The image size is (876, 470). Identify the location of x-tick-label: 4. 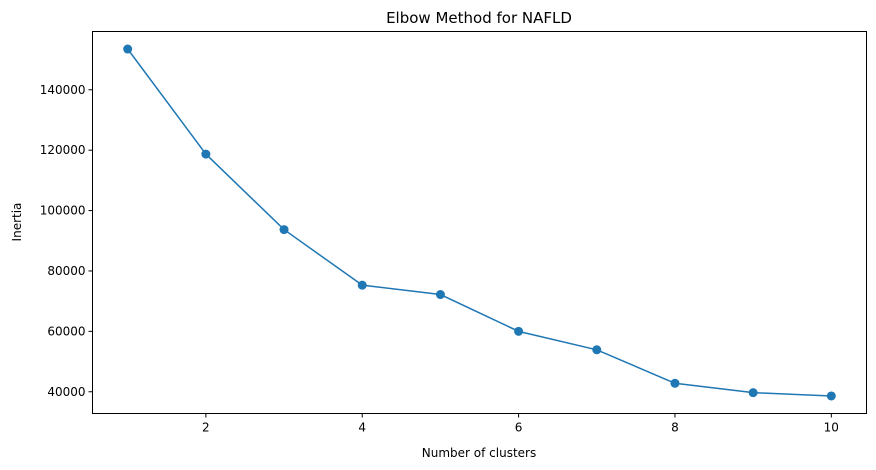
(362, 428).